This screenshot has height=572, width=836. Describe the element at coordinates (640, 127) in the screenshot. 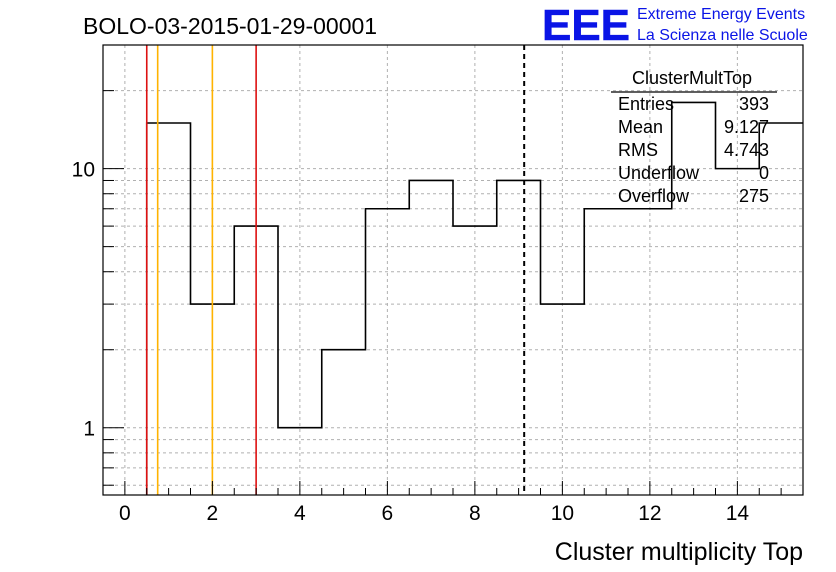

I see `stats-label-mean: Mean` at that location.